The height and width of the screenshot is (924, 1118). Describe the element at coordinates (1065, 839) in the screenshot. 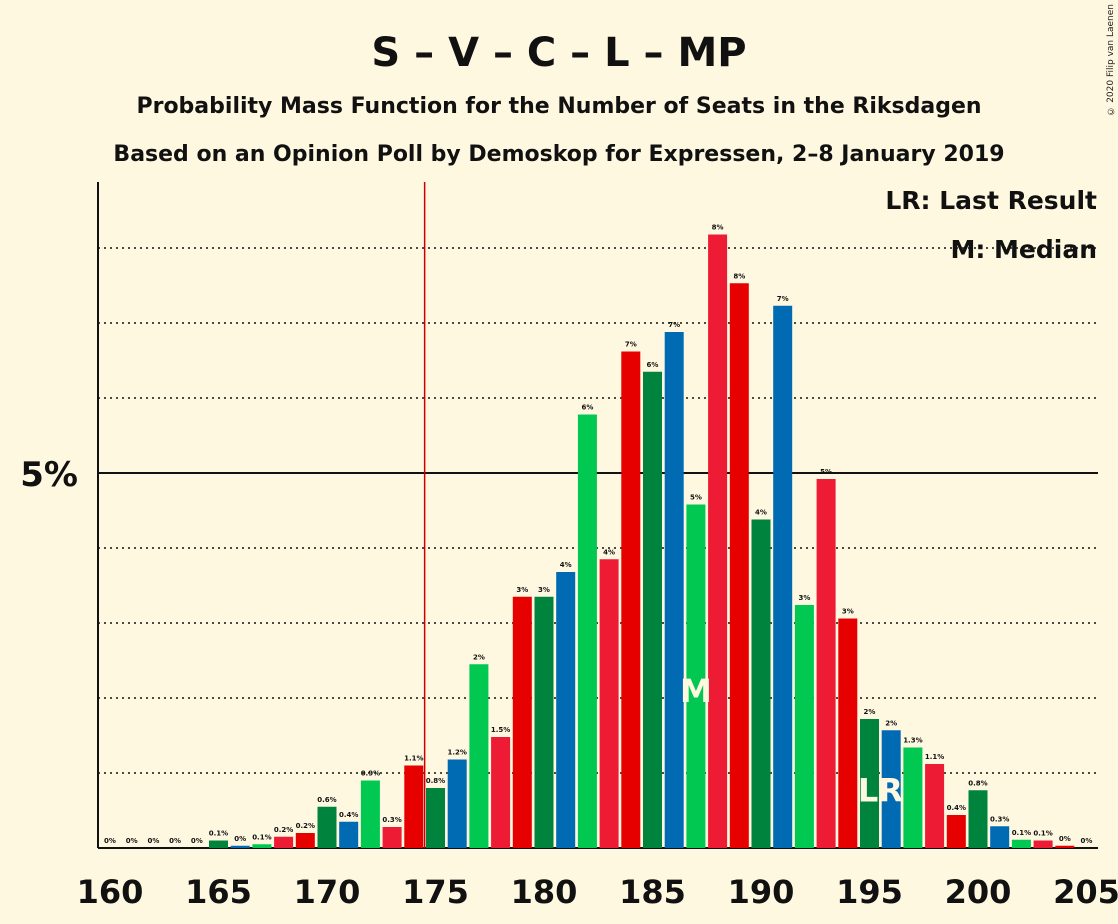

I see `bar-label-204: 0%` at that location.